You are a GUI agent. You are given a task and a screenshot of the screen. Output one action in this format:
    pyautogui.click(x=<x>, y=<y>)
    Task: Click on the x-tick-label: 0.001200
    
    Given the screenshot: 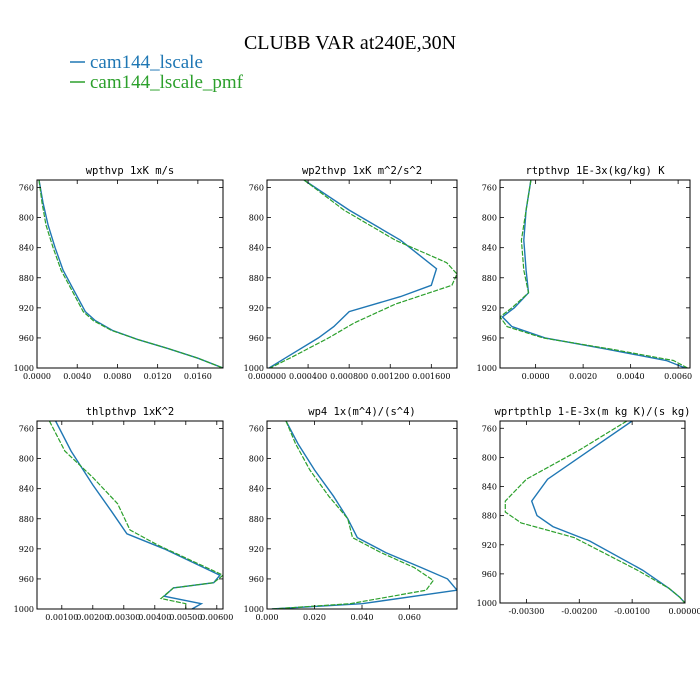 What is the action you would take?
    pyautogui.click(x=390, y=376)
    